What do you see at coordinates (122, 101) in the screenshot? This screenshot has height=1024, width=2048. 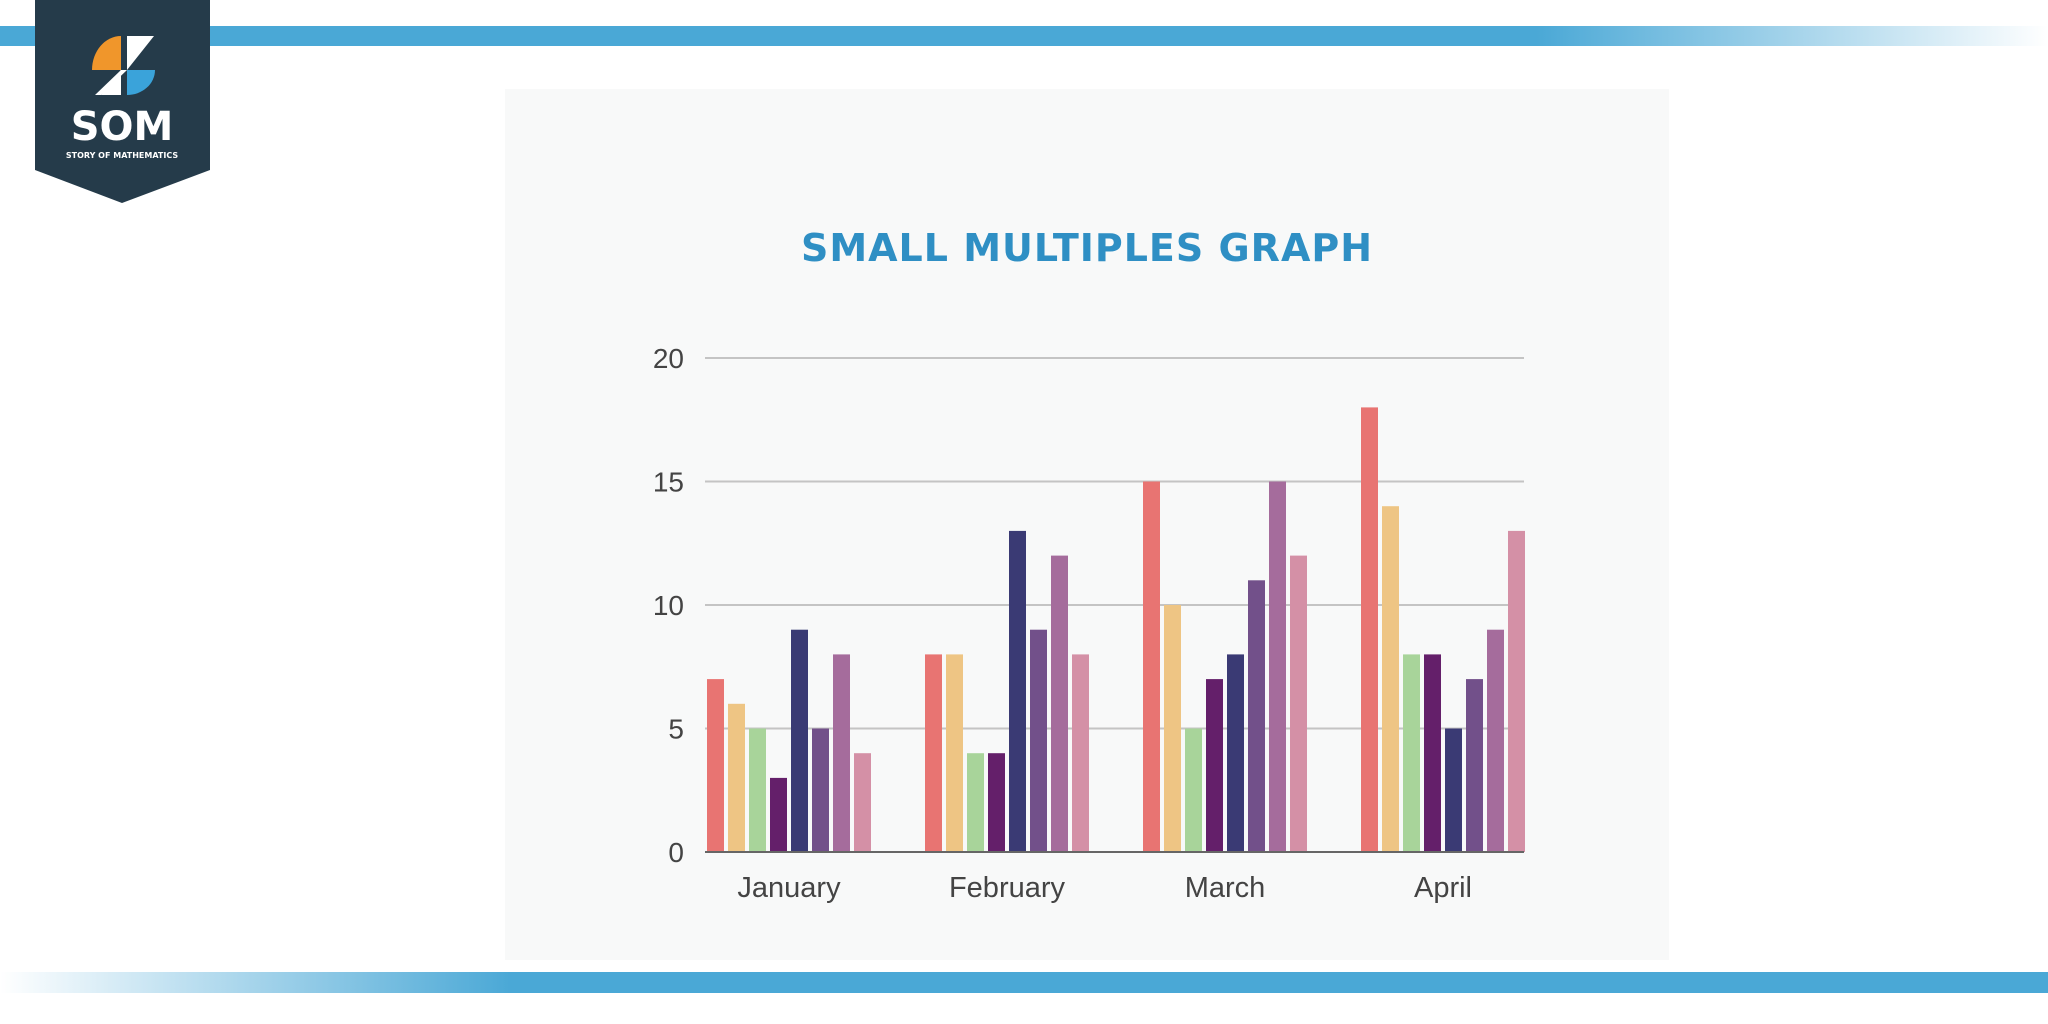 I see `som-logo: SOM STORY OF MATHEMATICS` at bounding box center [122, 101].